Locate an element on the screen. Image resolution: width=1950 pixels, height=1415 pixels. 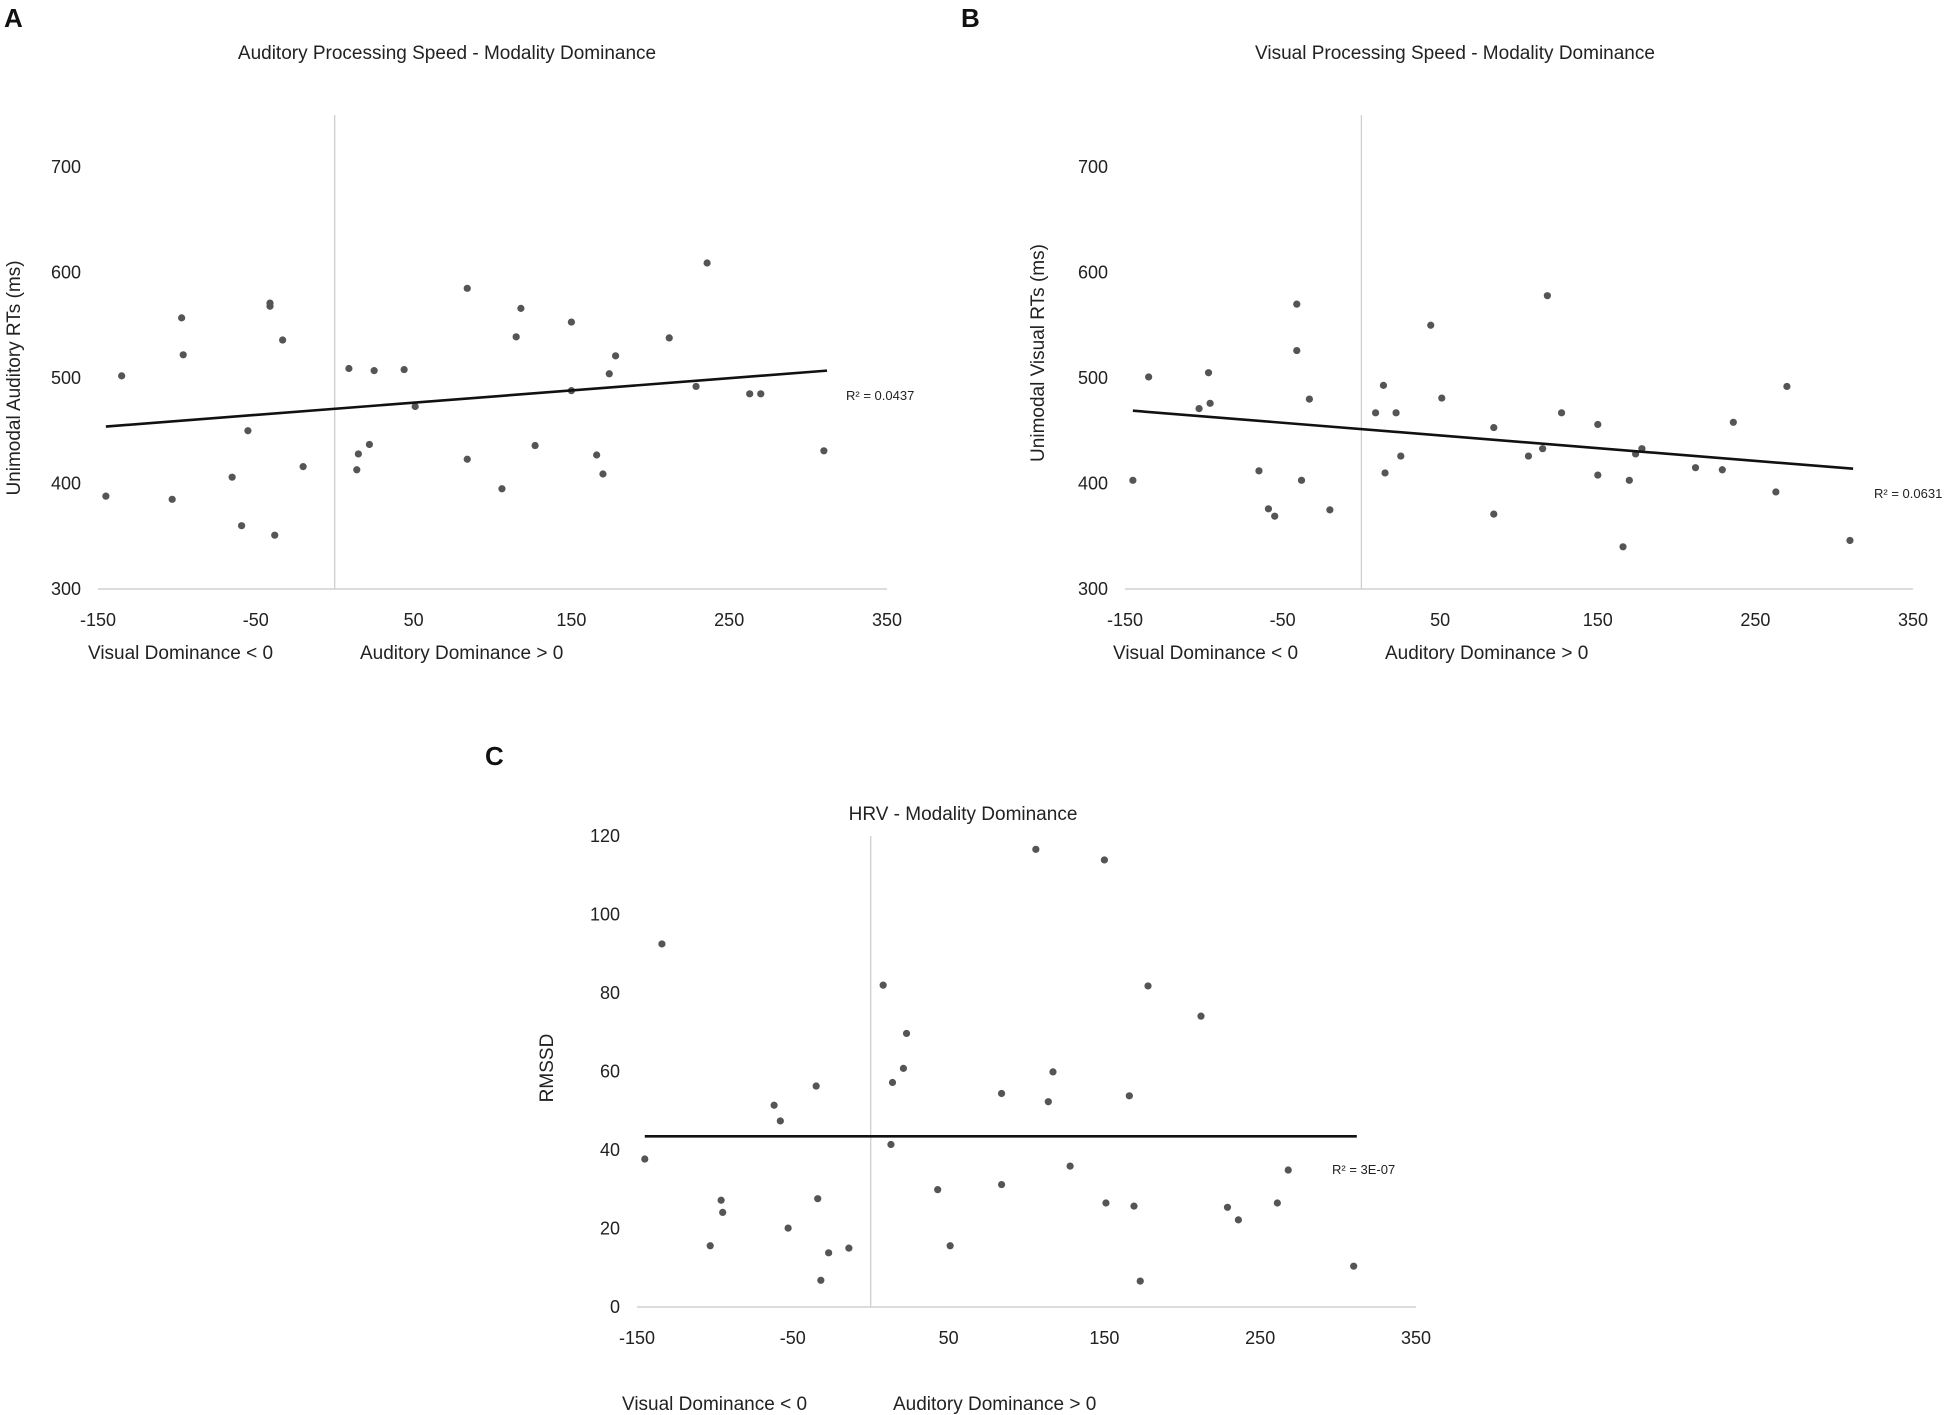
r-squared-label: R² = 3E-07 is located at coordinates (1363, 1169).